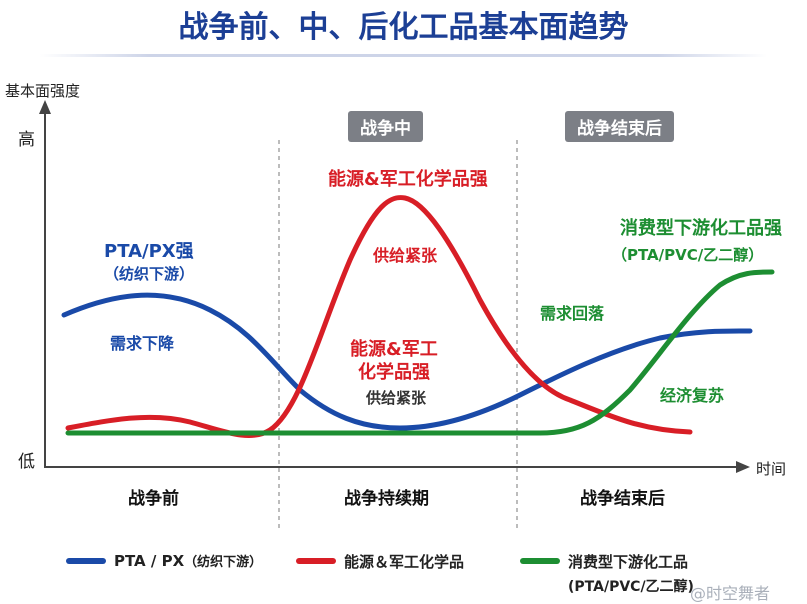 The height and width of the screenshot is (604, 807). I want to click on title-divider, so click(403, 55).